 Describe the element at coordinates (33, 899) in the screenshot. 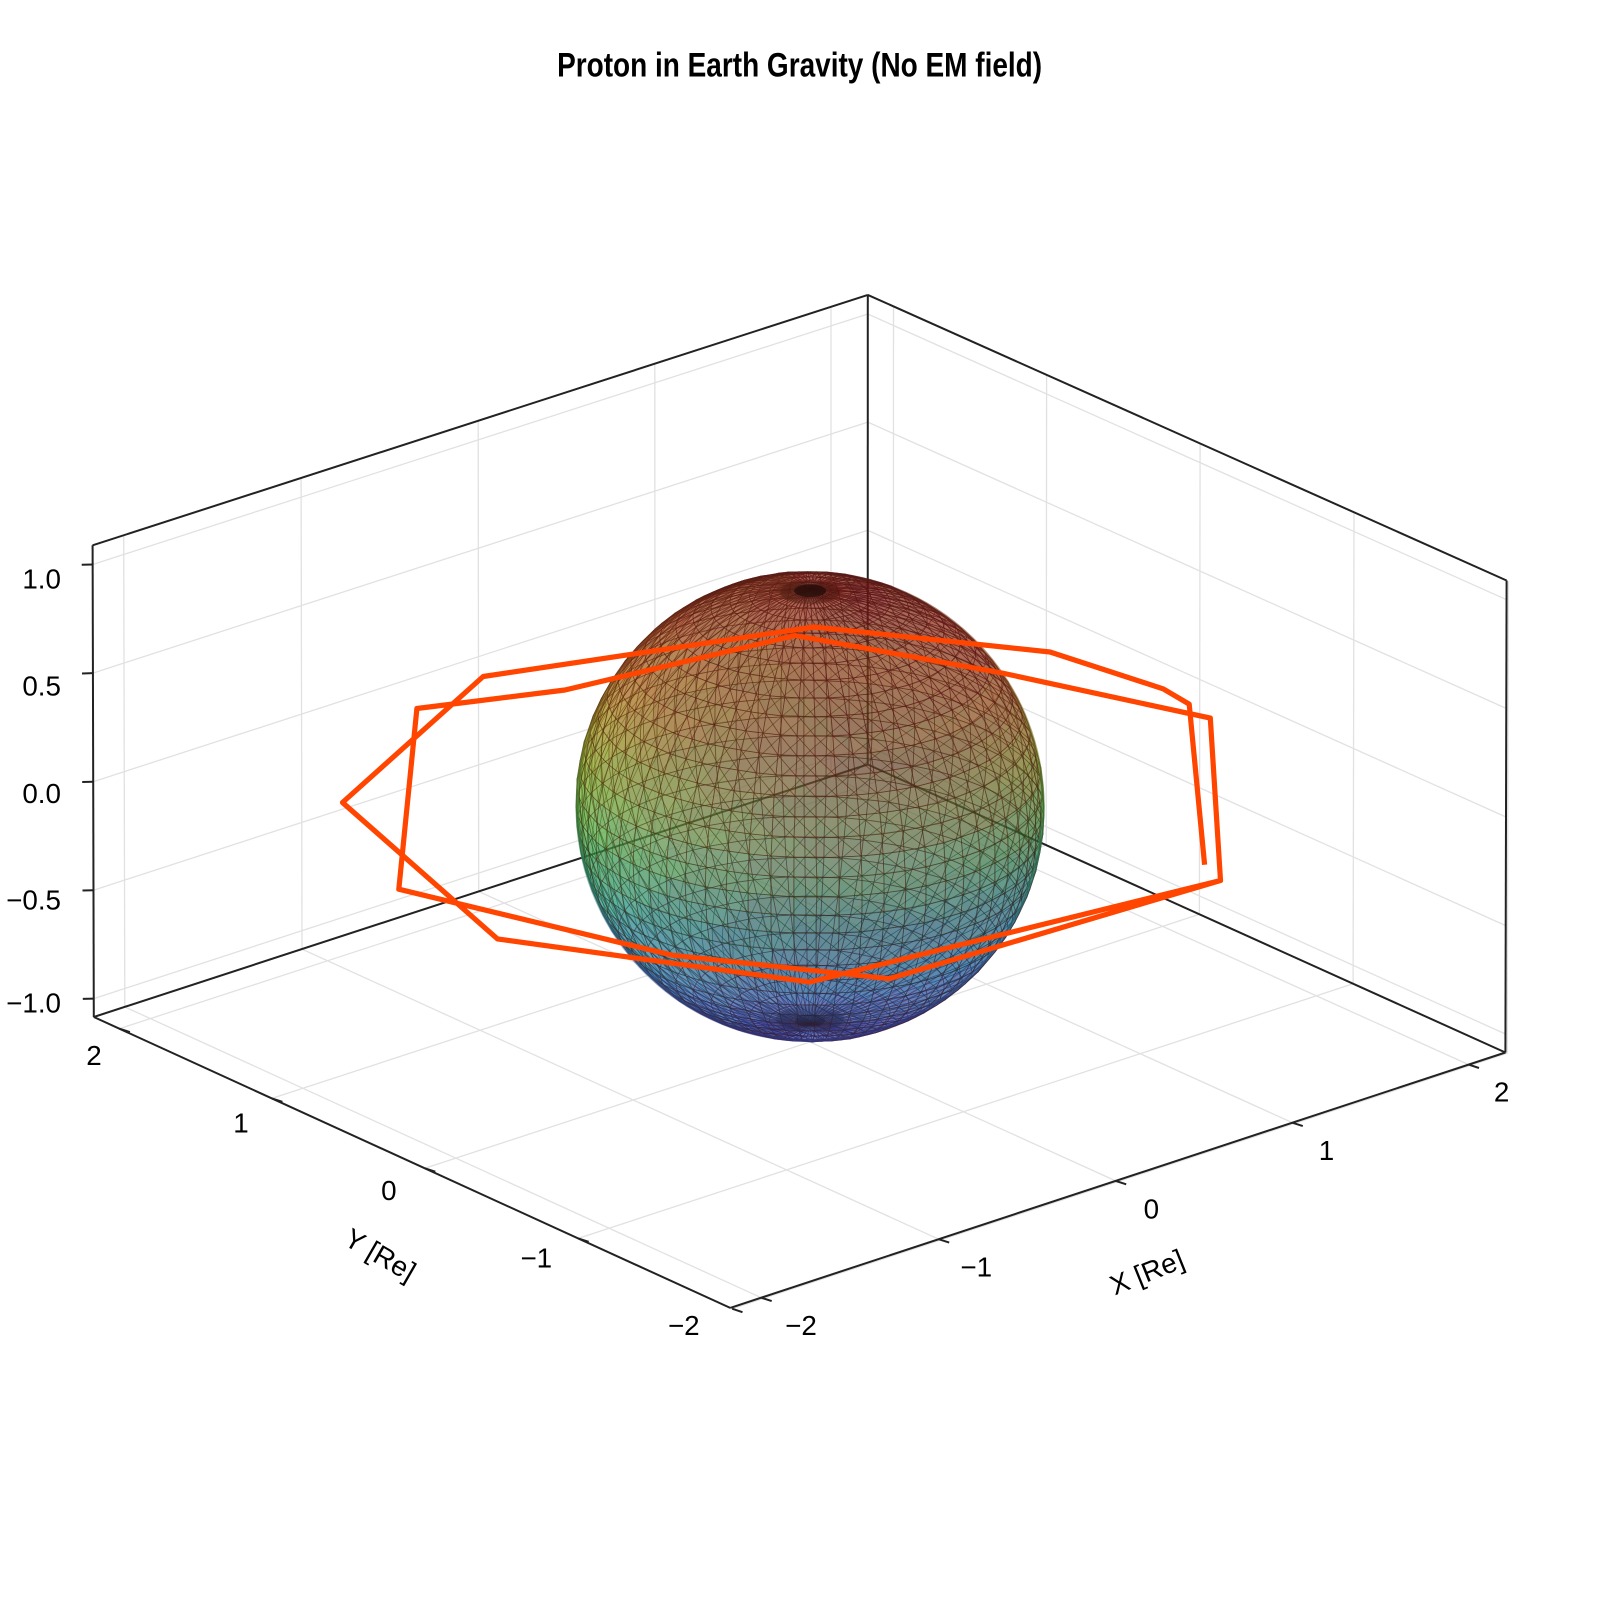

I see `svg-text: −0.5` at that location.